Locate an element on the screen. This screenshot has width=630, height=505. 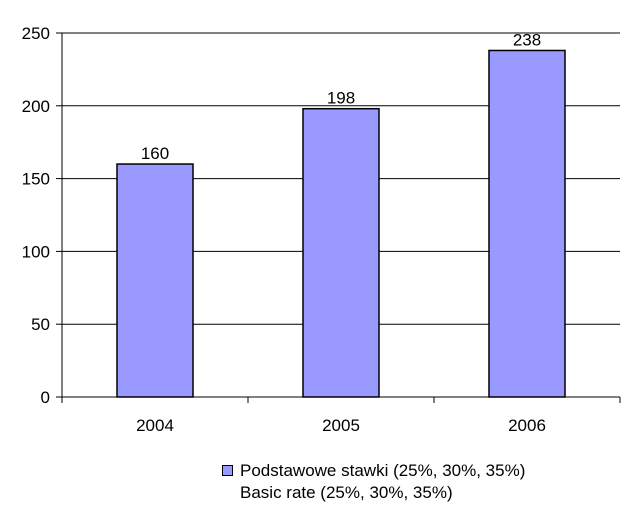
bar-2004 is located at coordinates (155, 280).